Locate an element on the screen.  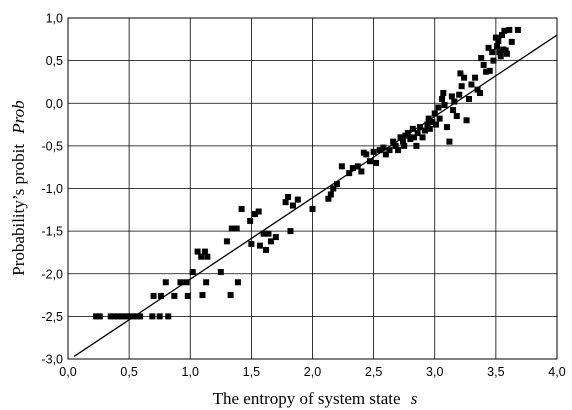
y-tick-label: -3,0 is located at coordinates (52, 360).